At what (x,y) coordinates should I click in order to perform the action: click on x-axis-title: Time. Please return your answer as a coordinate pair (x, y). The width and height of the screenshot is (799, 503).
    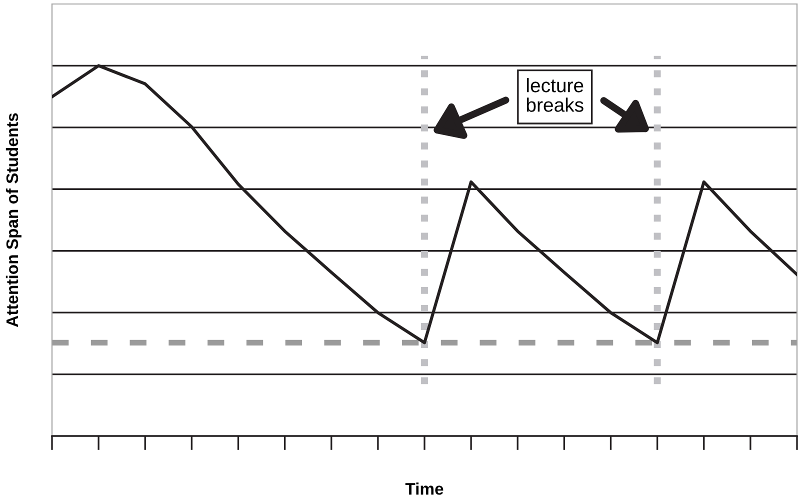
    Looking at the image, I should click on (424, 488).